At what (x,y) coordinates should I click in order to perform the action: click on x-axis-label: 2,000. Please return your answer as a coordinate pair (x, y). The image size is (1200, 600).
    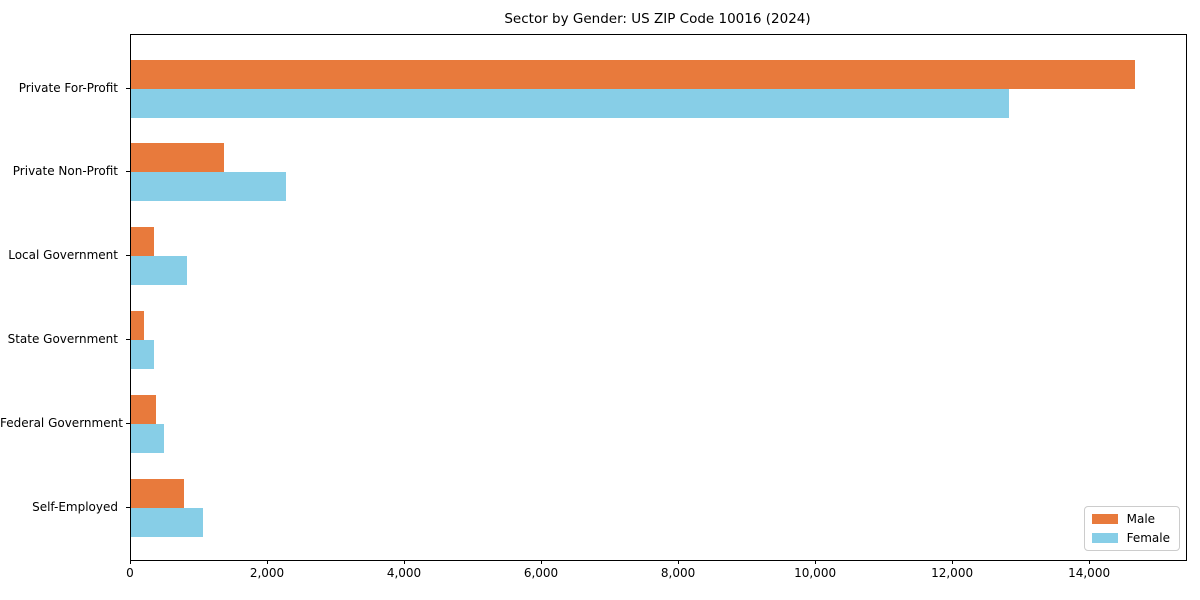
    Looking at the image, I should click on (267, 573).